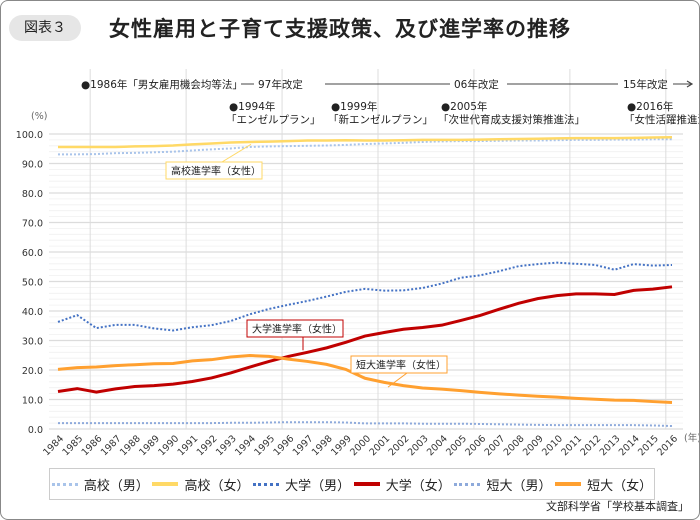 This screenshot has width=700, height=520. I want to click on event-name: 「エンゼルプラン」, so click(273, 120).